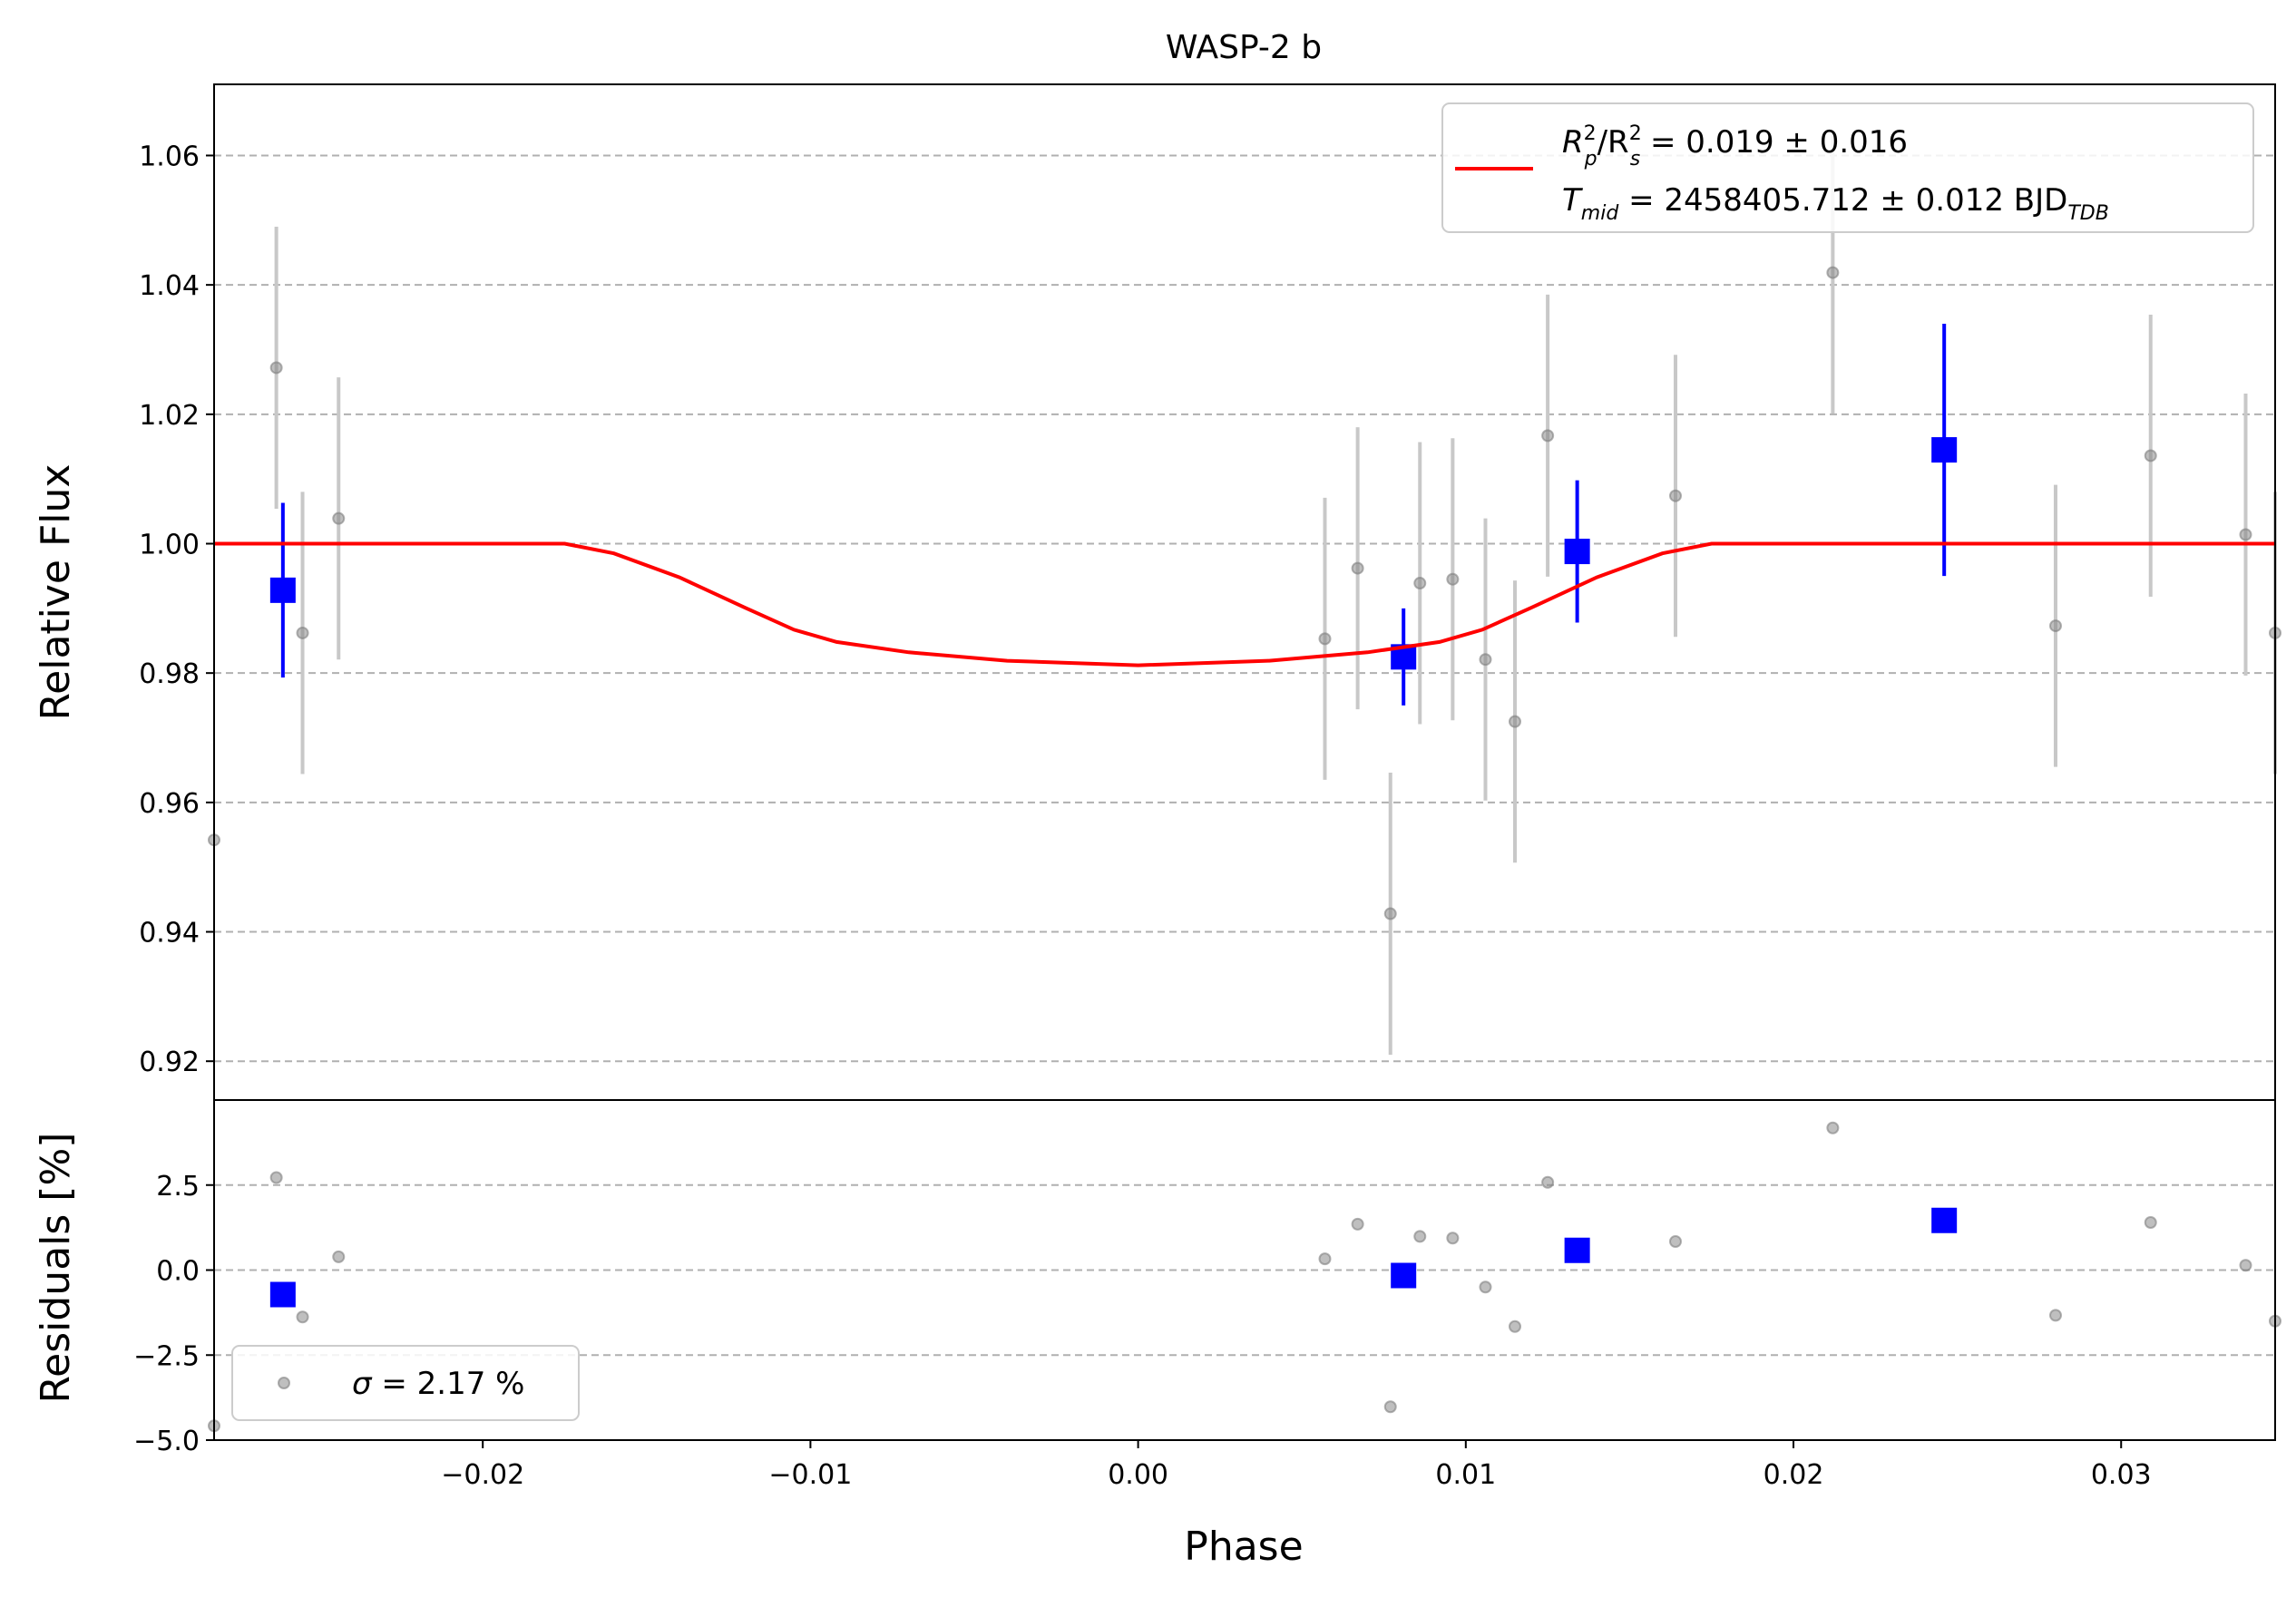  Describe the element at coordinates (166, 1441) in the screenshot. I see `res-ytick-label: −5.0` at that location.